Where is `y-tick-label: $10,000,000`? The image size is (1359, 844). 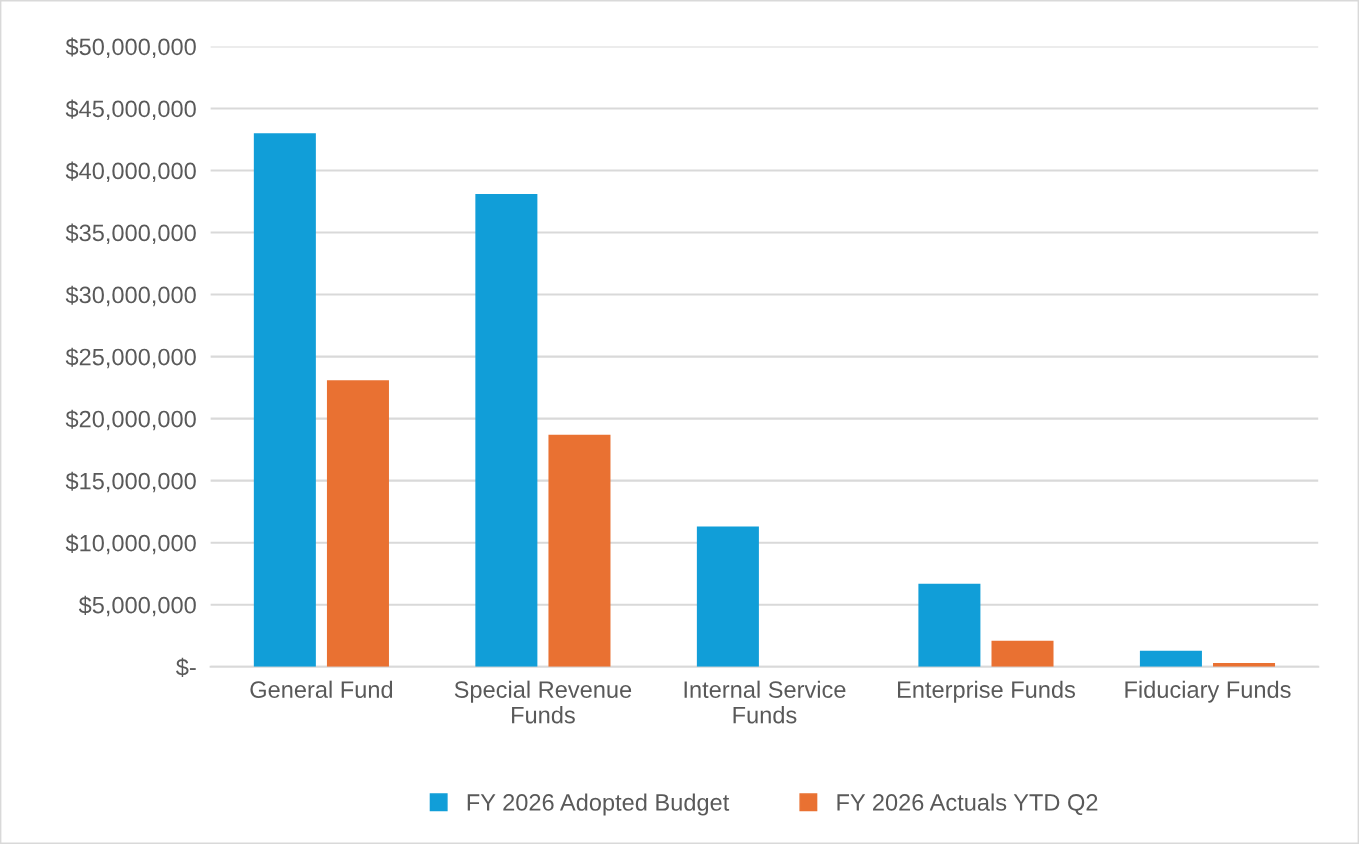 y-tick-label: $10,000,000 is located at coordinates (130, 544).